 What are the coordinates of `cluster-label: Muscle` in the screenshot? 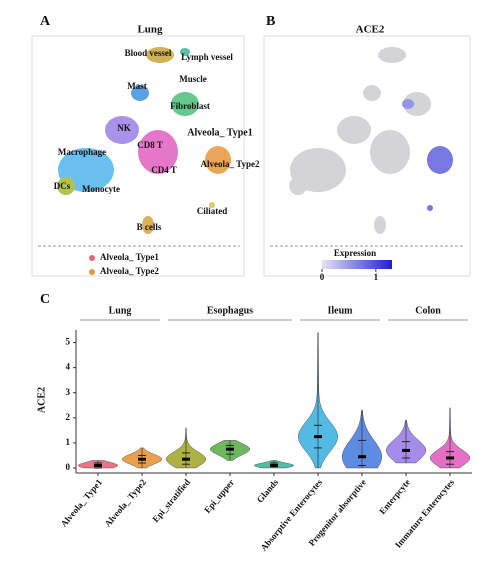 It's located at (193, 79).